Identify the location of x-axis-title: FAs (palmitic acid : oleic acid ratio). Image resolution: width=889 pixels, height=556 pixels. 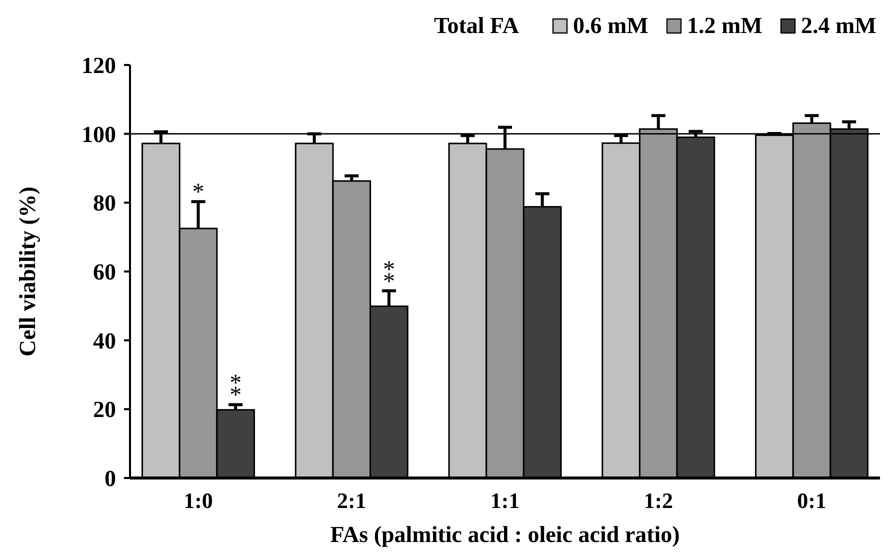
(505, 534).